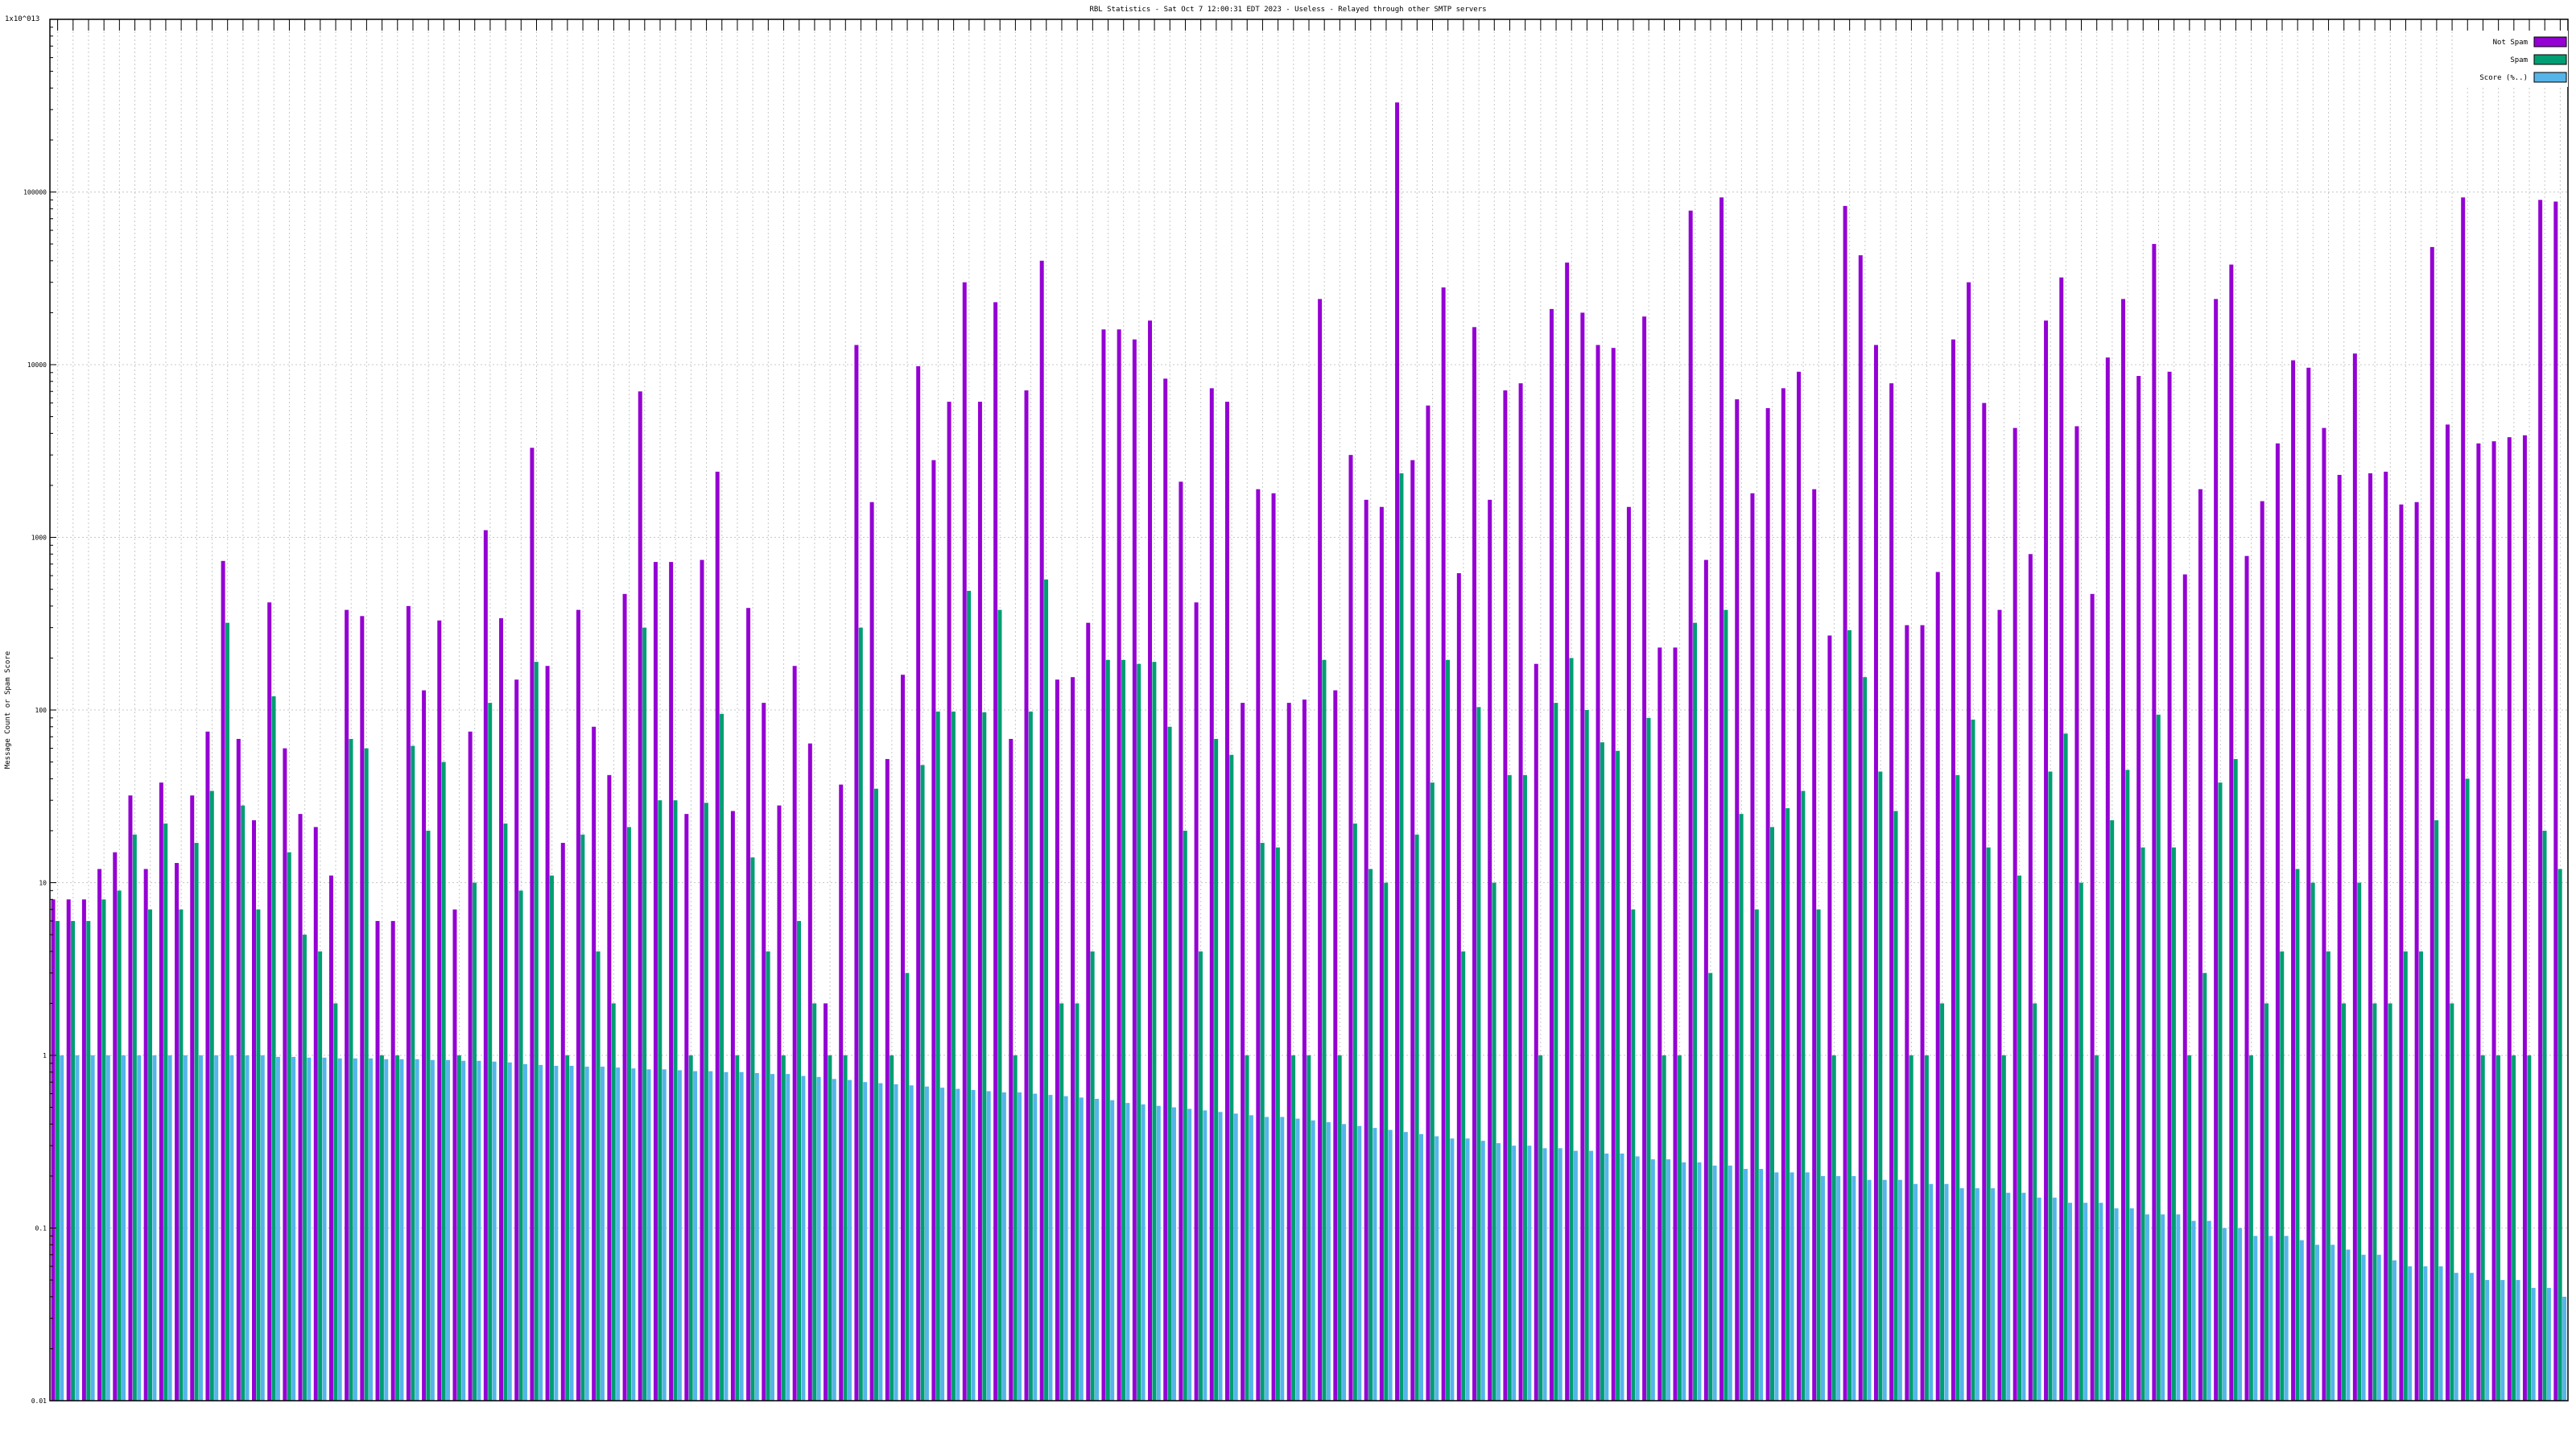  I want to click on legend-swatch-score, so click(2550, 77).